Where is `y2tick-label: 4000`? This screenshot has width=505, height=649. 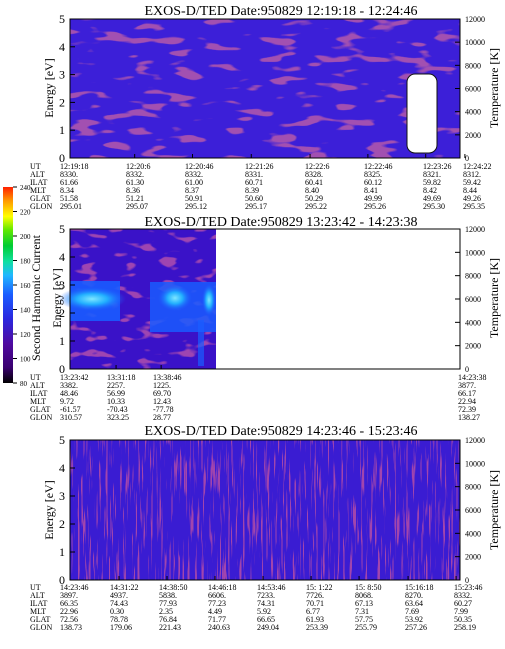 y2tick-label: 4000 is located at coordinates (473, 533).